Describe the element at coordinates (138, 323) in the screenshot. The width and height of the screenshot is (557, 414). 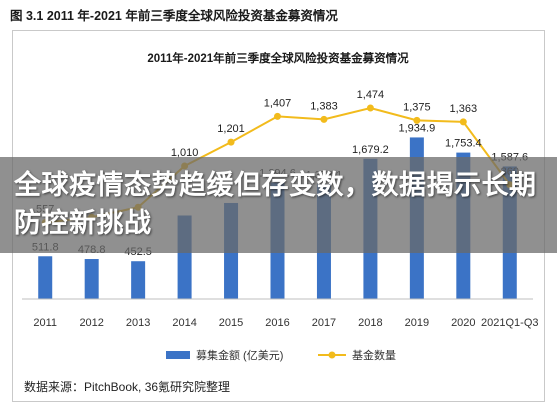
I see `x-tick-label: 2013` at that location.